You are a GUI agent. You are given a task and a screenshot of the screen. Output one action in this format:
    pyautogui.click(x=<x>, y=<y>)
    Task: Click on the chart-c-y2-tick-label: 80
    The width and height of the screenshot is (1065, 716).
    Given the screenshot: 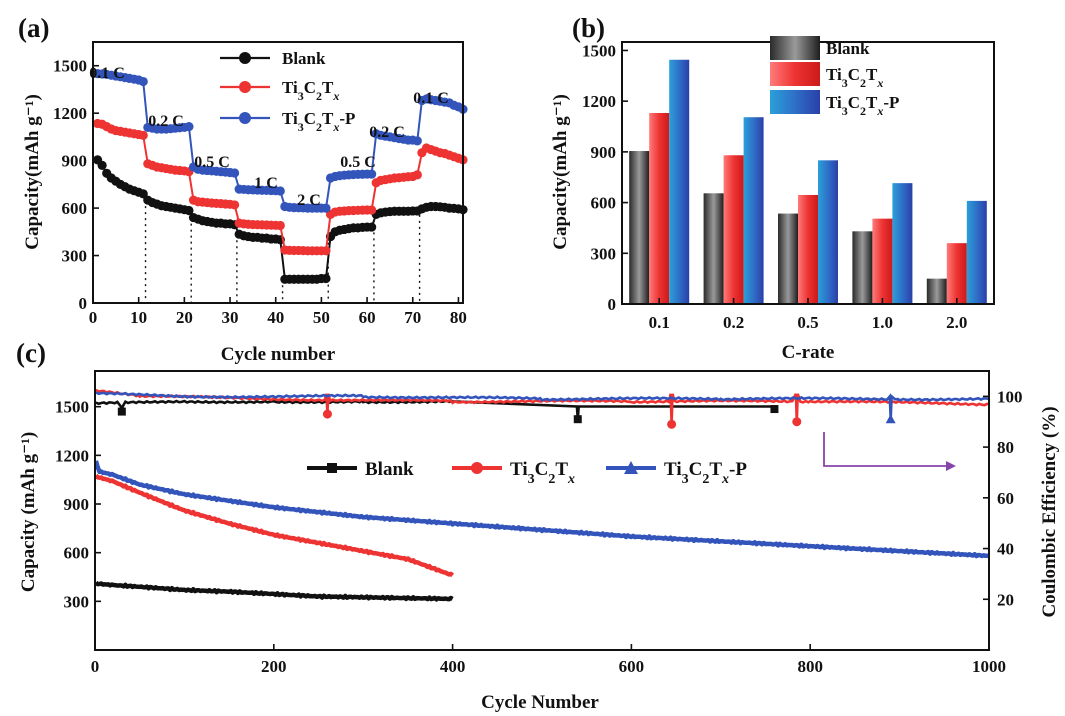 What is the action you would take?
    pyautogui.click(x=1005, y=447)
    